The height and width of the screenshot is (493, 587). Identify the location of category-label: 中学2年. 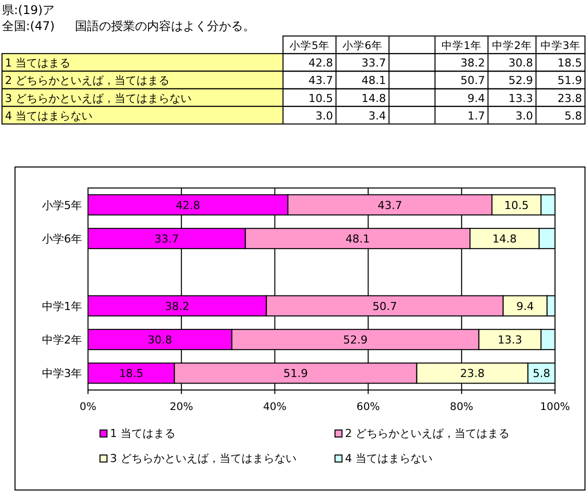
(512, 45).